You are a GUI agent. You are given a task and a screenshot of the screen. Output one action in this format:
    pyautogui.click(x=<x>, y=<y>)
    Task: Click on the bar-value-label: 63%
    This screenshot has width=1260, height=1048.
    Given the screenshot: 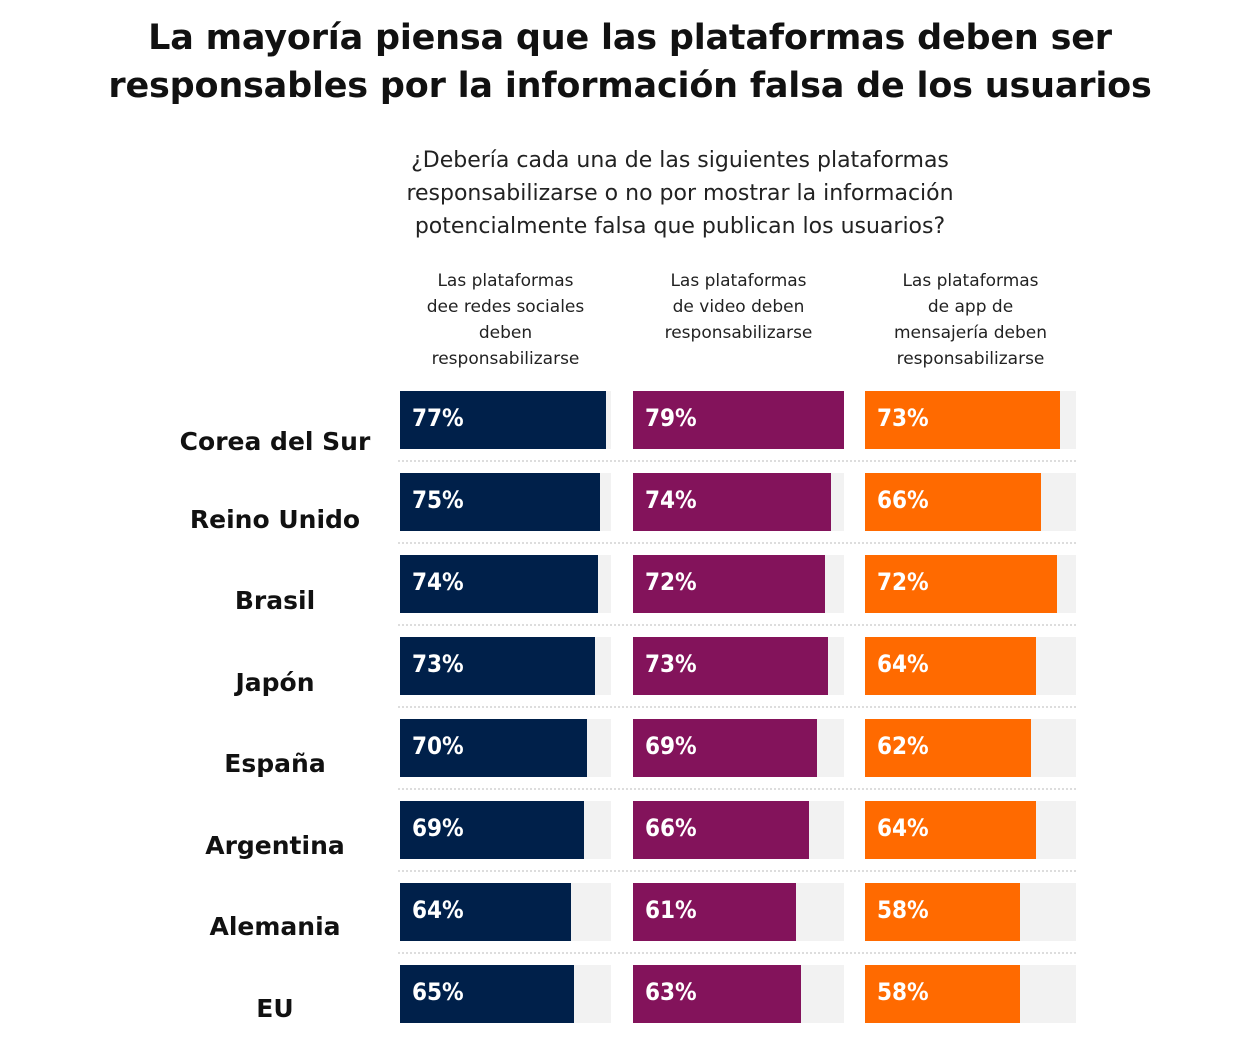 What is the action you would take?
    pyautogui.click(x=671, y=992)
    